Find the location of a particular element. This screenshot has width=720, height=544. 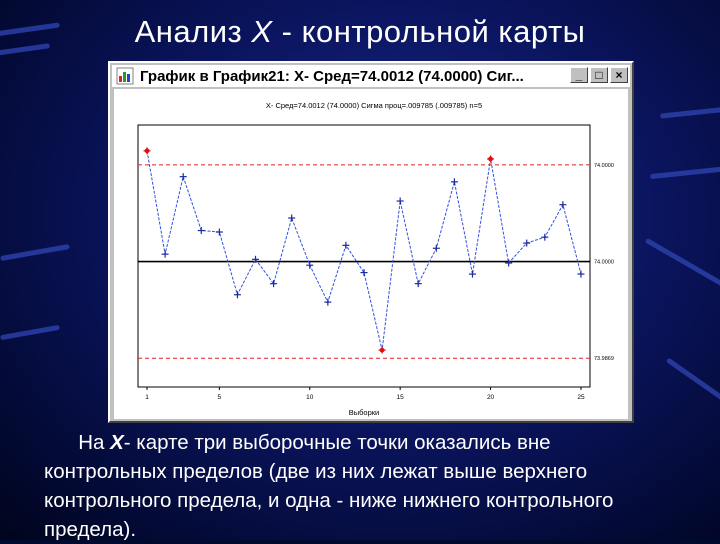

x-axis-label: Выборки is located at coordinates (364, 412).